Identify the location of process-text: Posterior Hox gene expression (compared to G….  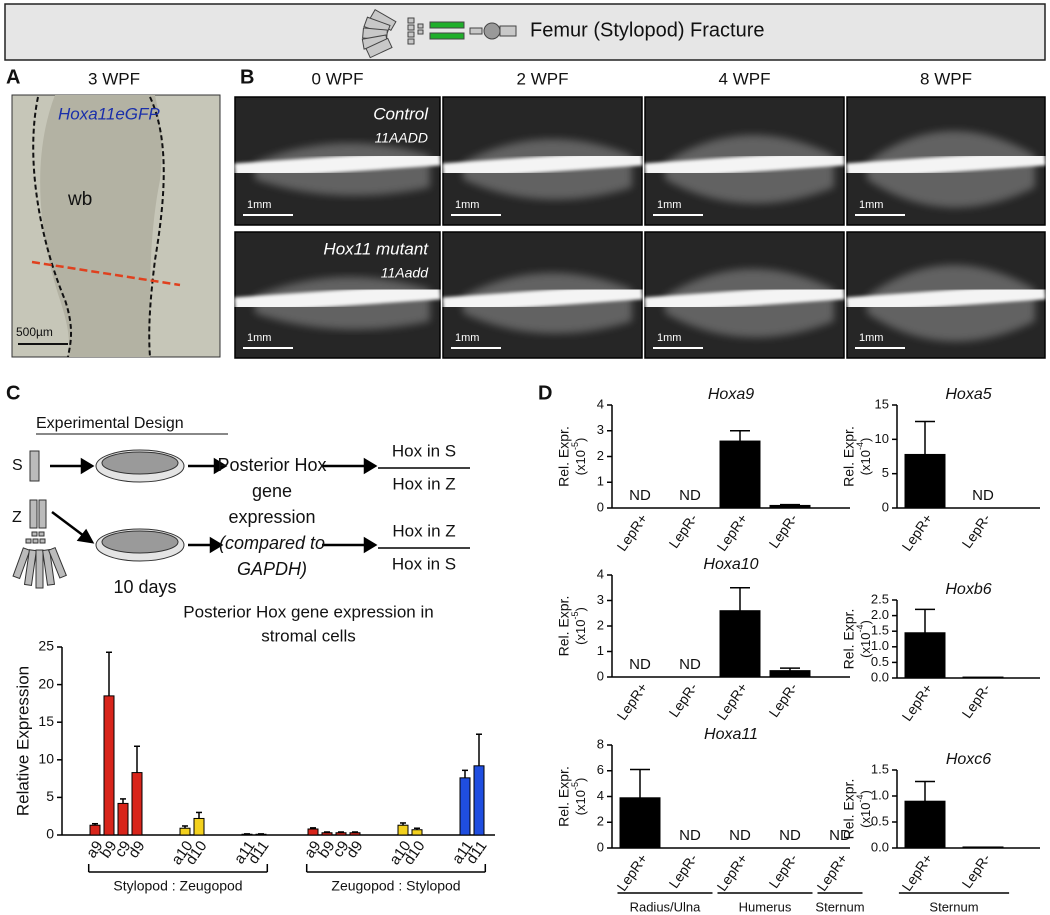
(271, 517).